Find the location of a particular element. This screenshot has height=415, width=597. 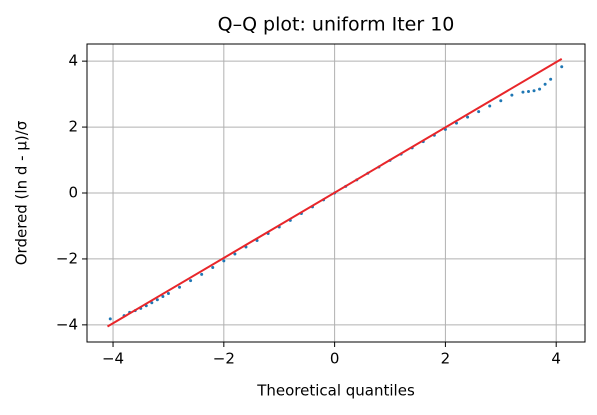

y-tick-label: 0 is located at coordinates (73, 193).